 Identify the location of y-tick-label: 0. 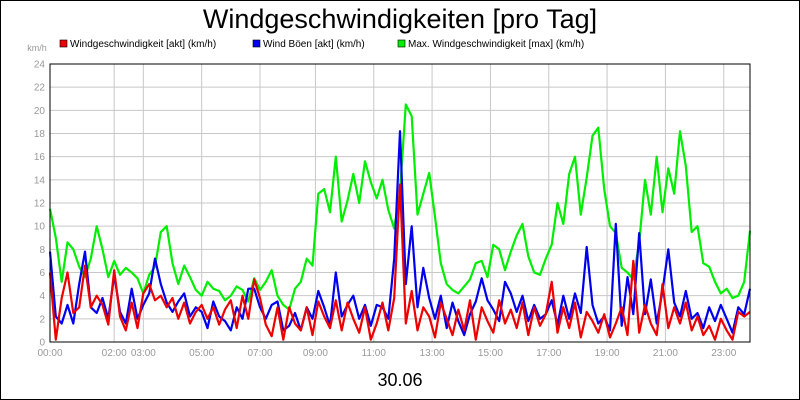
(42, 343).